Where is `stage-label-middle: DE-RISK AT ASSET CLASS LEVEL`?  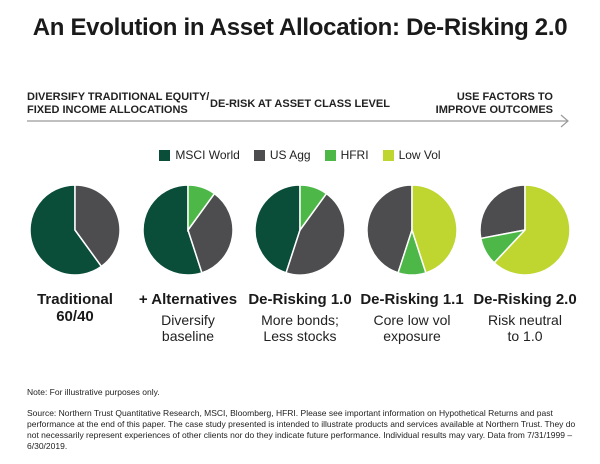
stage-label-middle: DE-RISK AT ASSET CLASS LEVEL is located at coordinates (300, 104).